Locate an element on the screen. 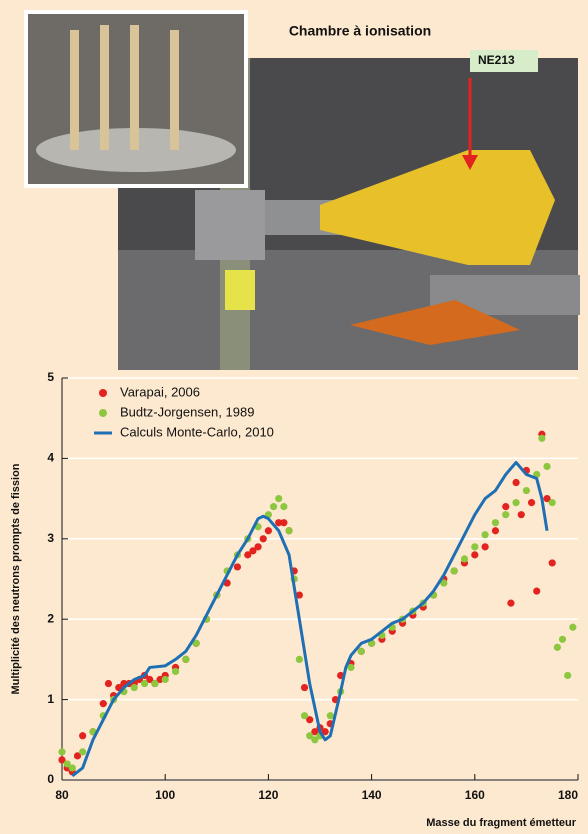 The width and height of the screenshot is (588, 834). arrow-head is located at coordinates (470, 162).